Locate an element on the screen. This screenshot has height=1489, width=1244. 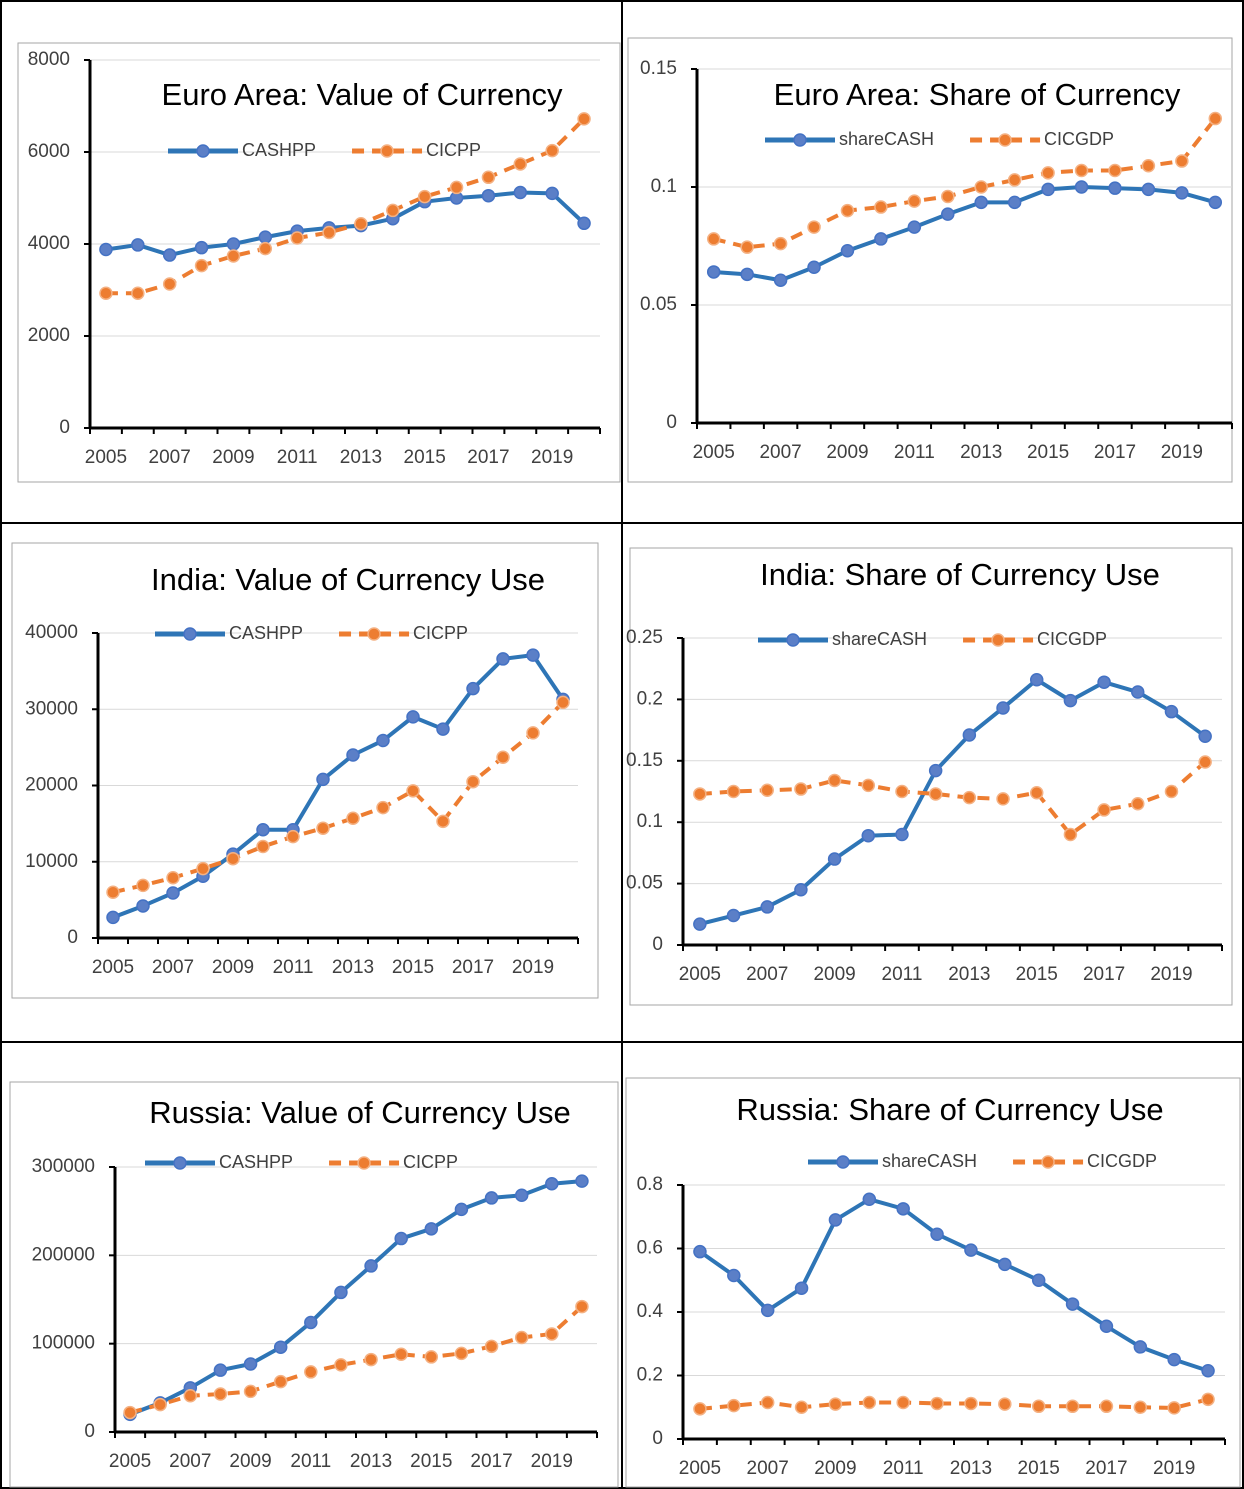
chart-title: India: Share of Currency Use is located at coordinates (960, 574).